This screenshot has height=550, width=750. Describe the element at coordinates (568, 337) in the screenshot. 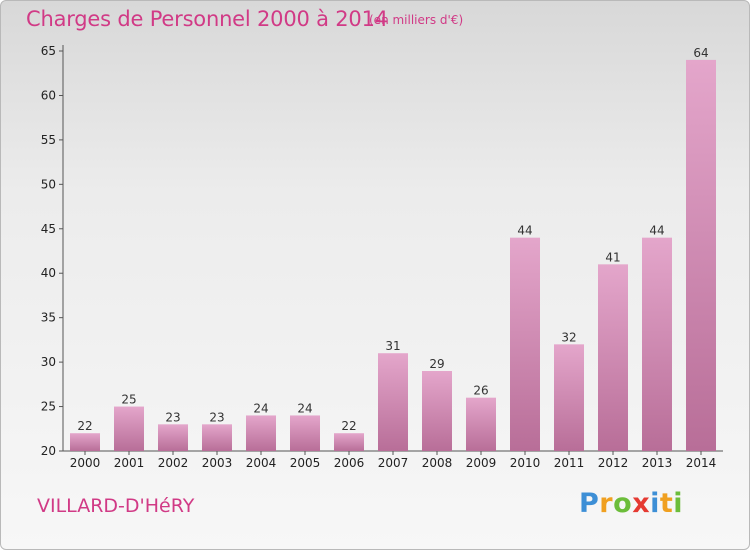

I see `data-label: 32` at that location.